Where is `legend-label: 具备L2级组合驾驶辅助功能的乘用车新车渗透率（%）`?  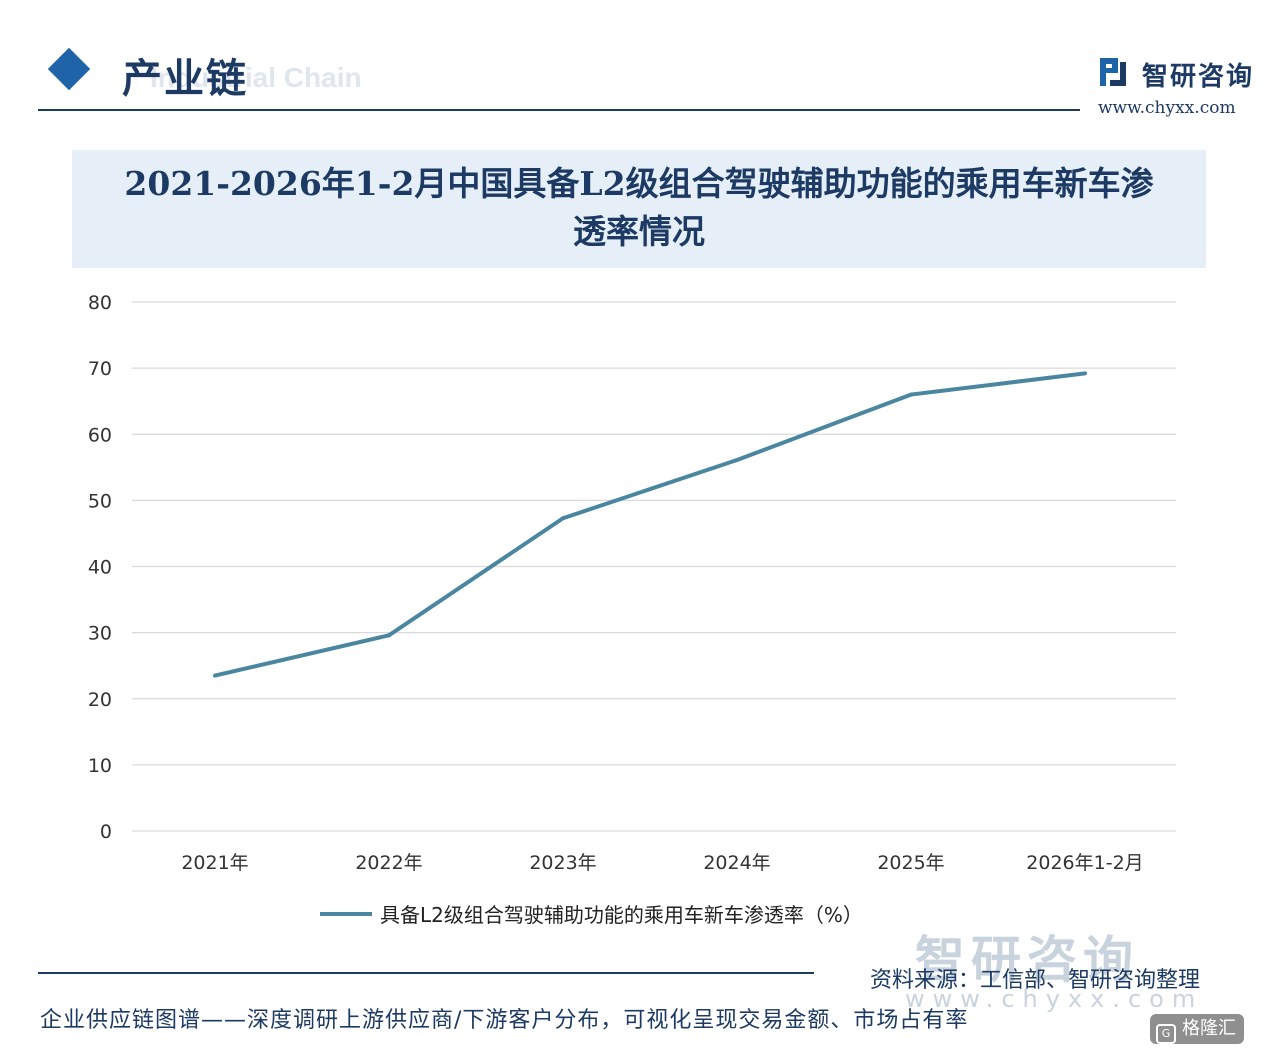
legend-label: 具备L2级组合驾驶辅助功能的乘用车新车渗透率（%） is located at coordinates (621, 915).